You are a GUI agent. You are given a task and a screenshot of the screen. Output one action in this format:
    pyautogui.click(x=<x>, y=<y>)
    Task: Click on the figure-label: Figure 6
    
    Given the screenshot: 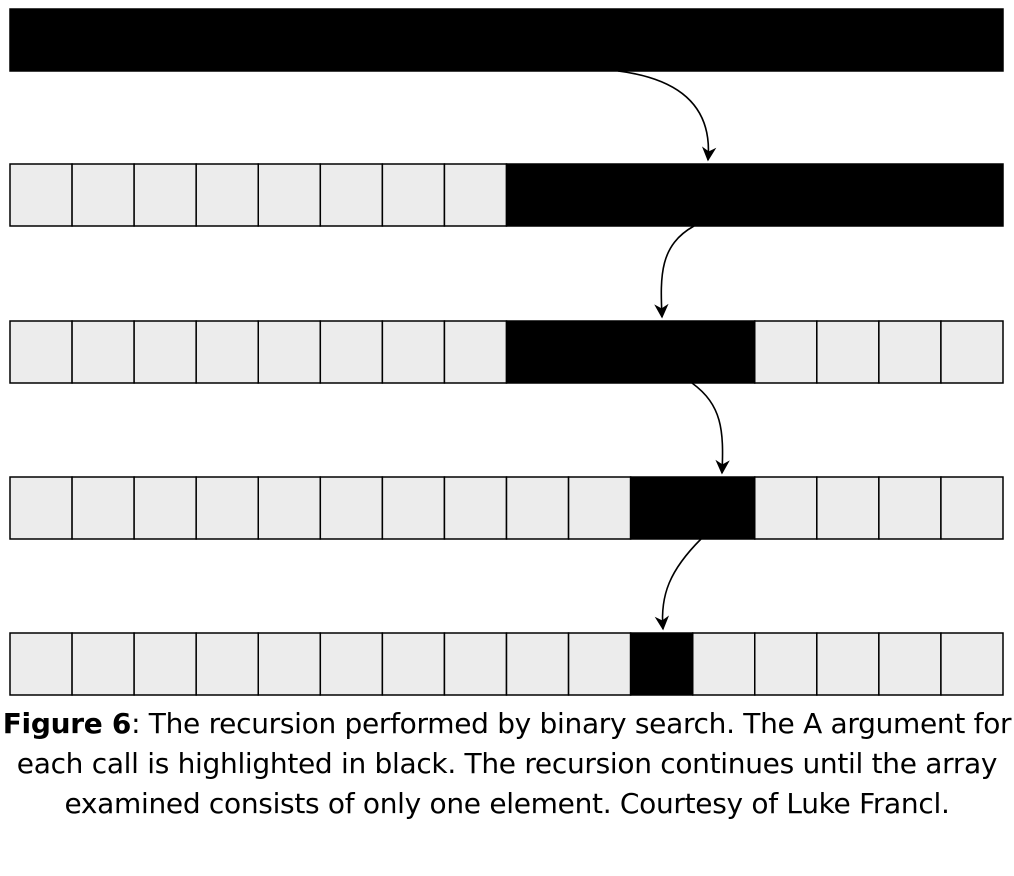 What is the action you would take?
    pyautogui.click(x=67, y=723)
    